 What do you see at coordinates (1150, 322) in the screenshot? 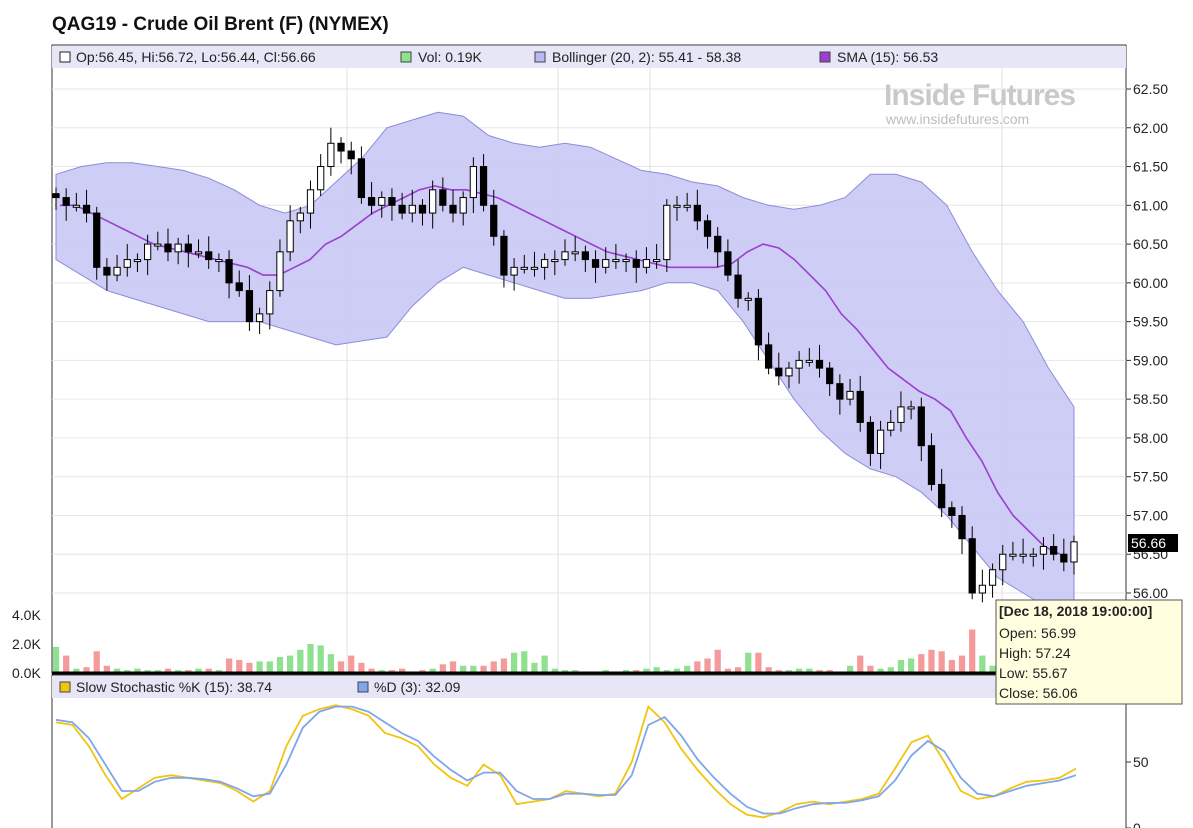
I see `price-tick-label: 59.50` at bounding box center [1150, 322].